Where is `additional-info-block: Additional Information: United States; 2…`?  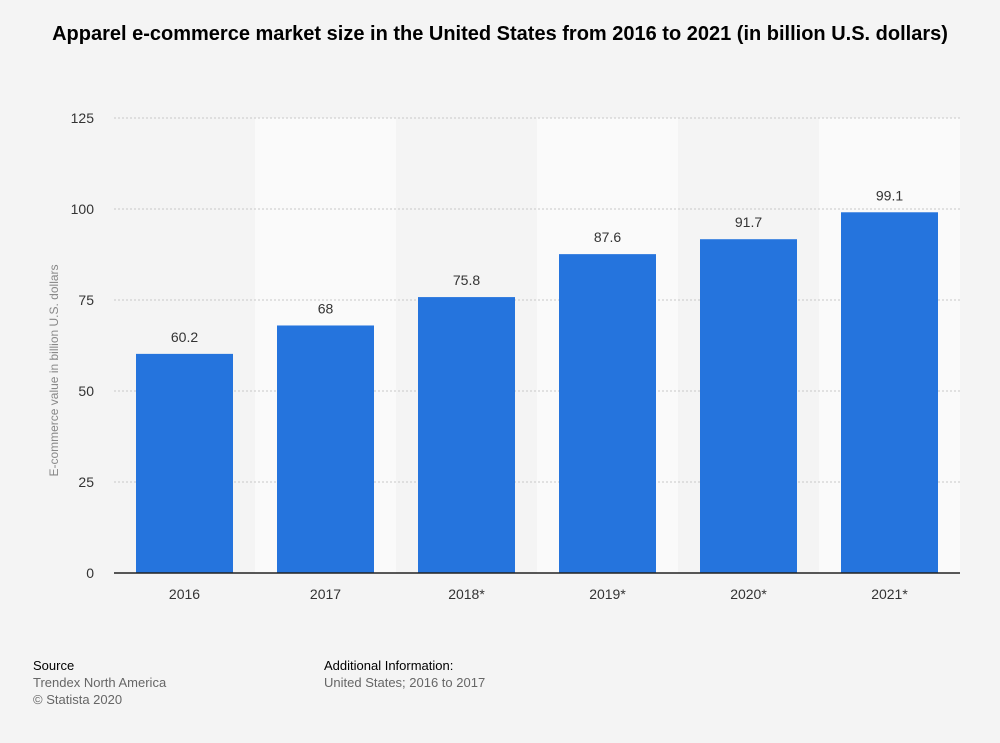 additional-info-block: Additional Information: United States; 2… is located at coordinates (404, 674).